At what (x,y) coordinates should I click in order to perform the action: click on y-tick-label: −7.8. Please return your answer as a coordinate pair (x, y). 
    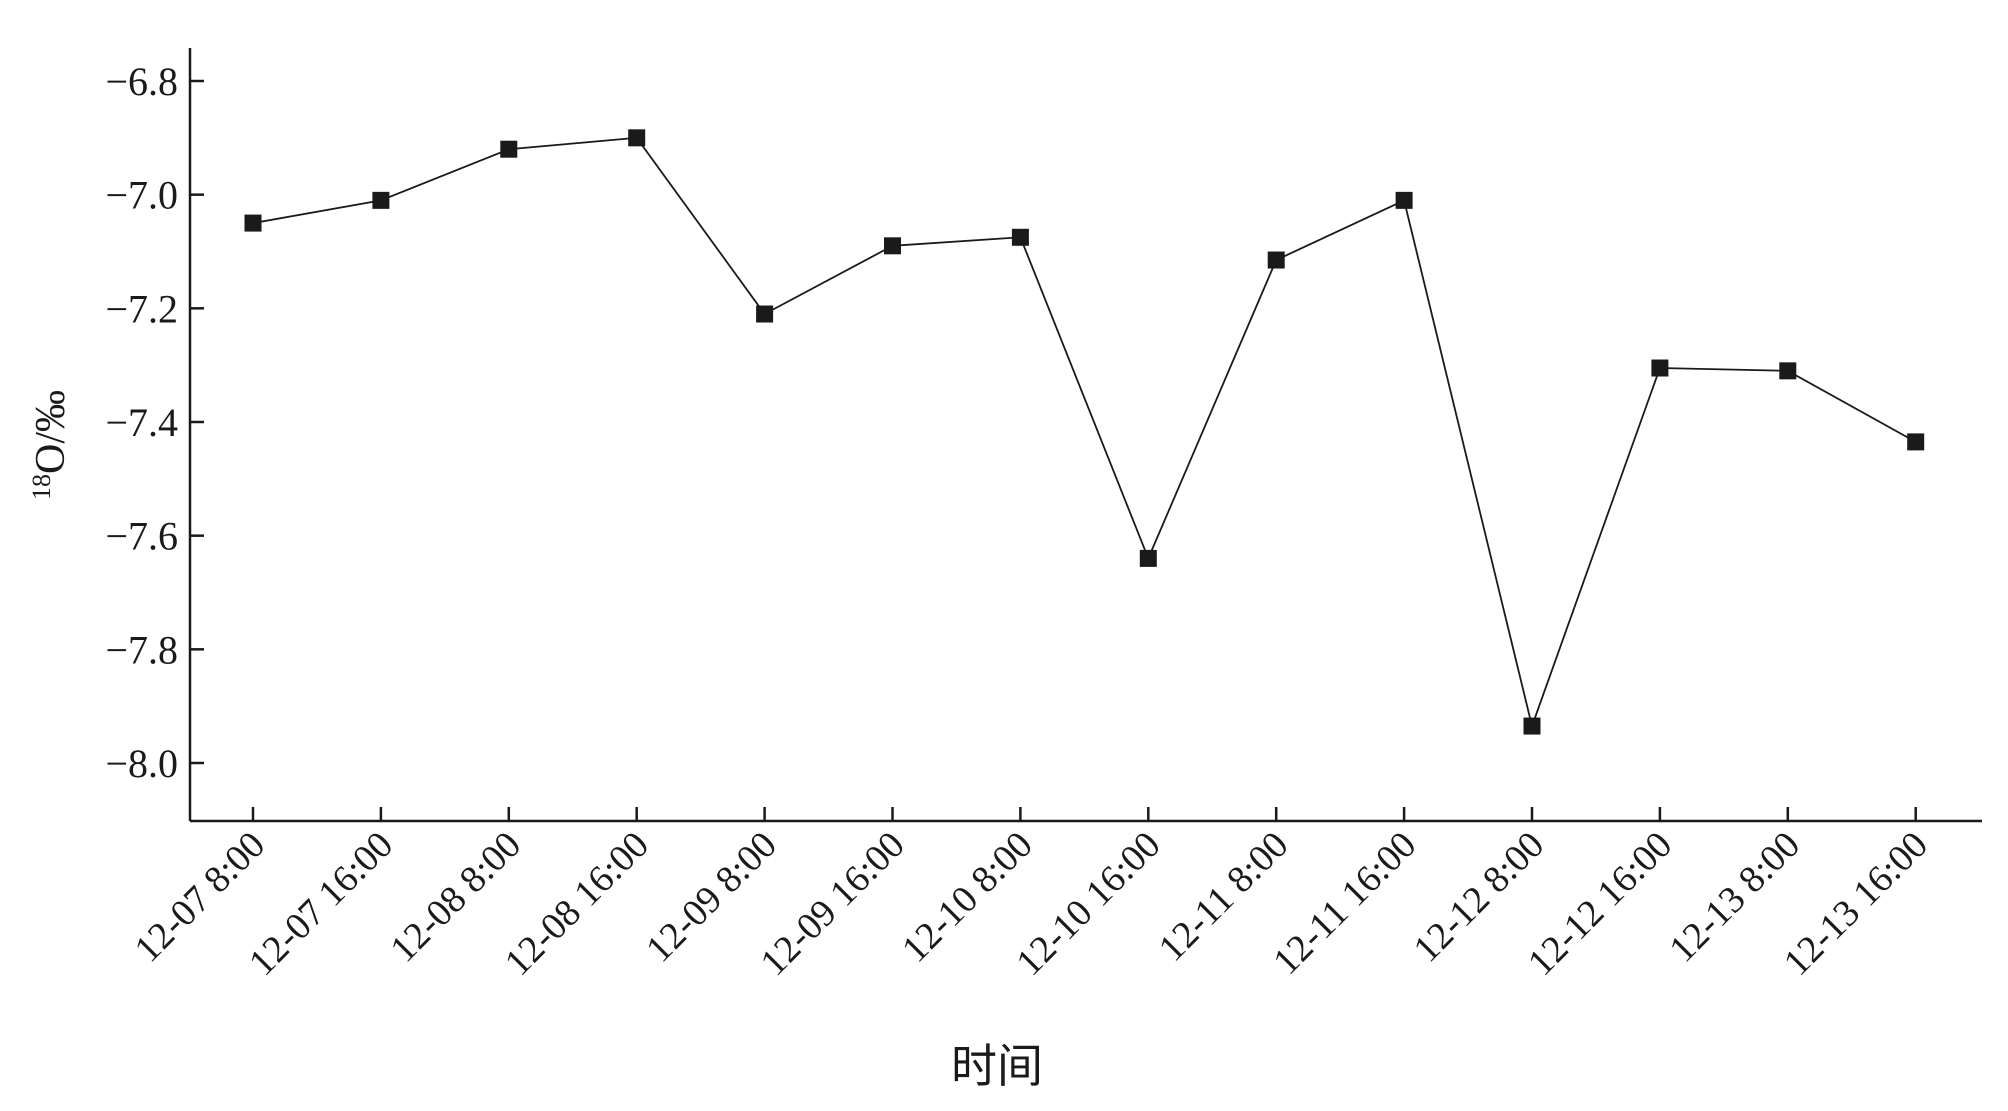
    Looking at the image, I should click on (141, 649).